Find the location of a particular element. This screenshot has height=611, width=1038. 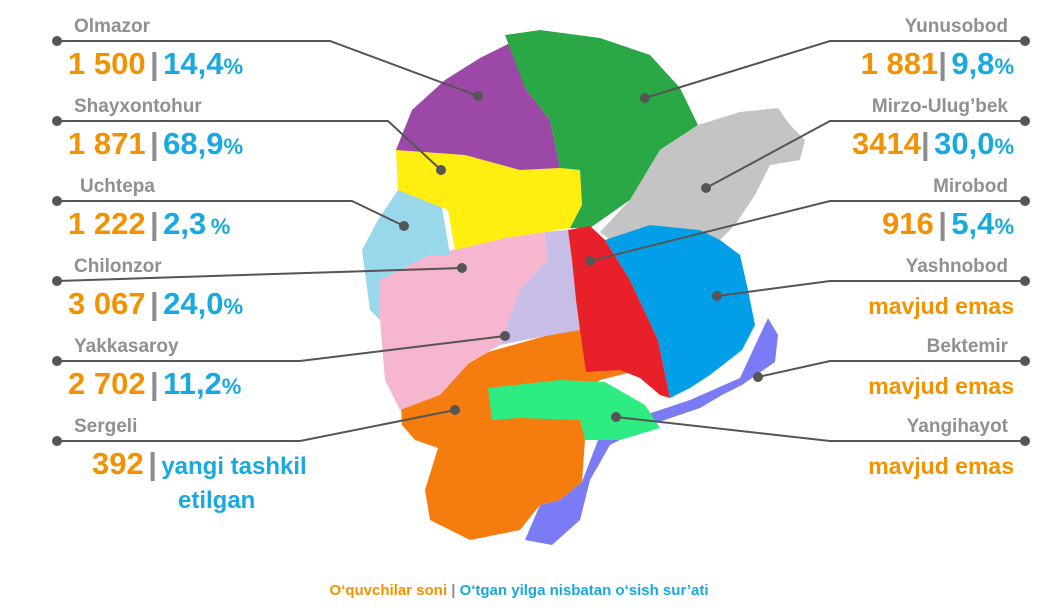

label-chilonzor: Chilonzor is located at coordinates (118, 267).